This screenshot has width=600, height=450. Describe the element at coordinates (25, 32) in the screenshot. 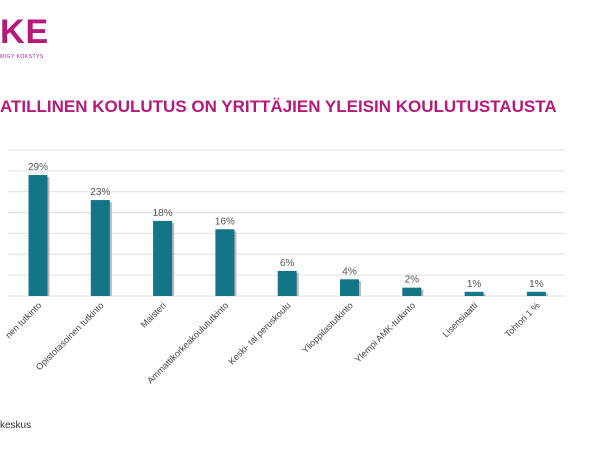

I see `logo: KE` at that location.